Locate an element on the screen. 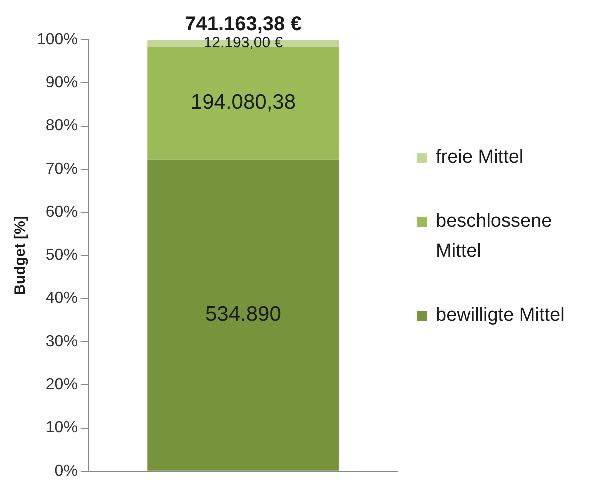 Image resolution: width=605 pixels, height=492 pixels. y-tick-label: 0% is located at coordinates (66, 471).